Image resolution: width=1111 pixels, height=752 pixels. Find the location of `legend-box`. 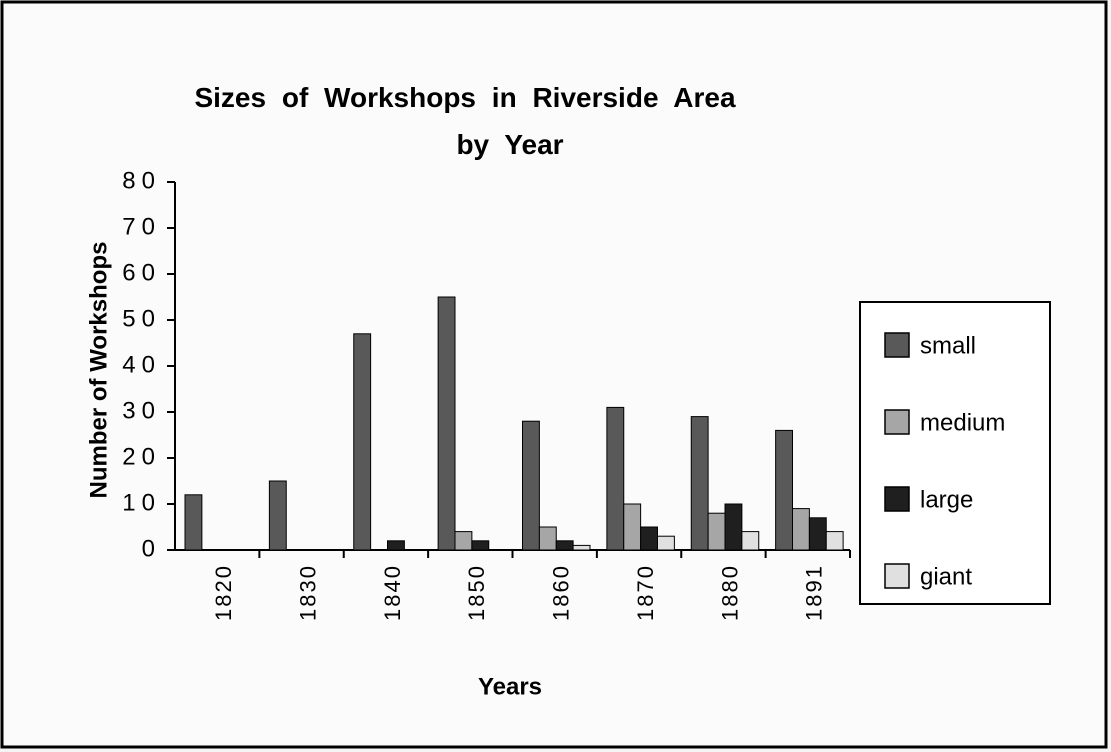

legend-box is located at coordinates (955, 453).